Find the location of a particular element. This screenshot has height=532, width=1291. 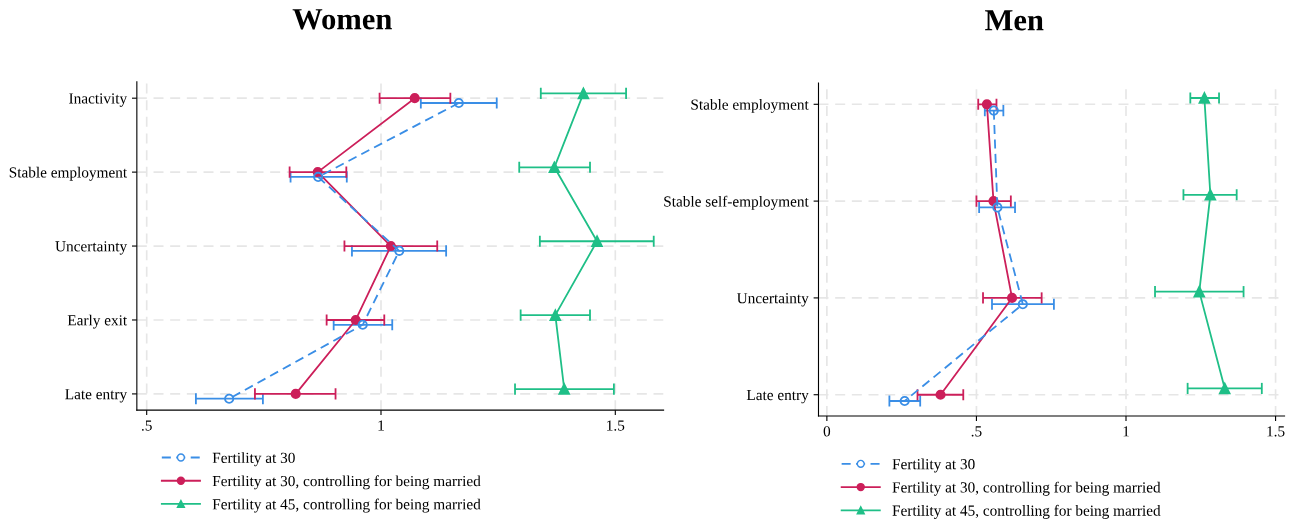

y-tick-label: Inactivity is located at coordinates (98, 100).